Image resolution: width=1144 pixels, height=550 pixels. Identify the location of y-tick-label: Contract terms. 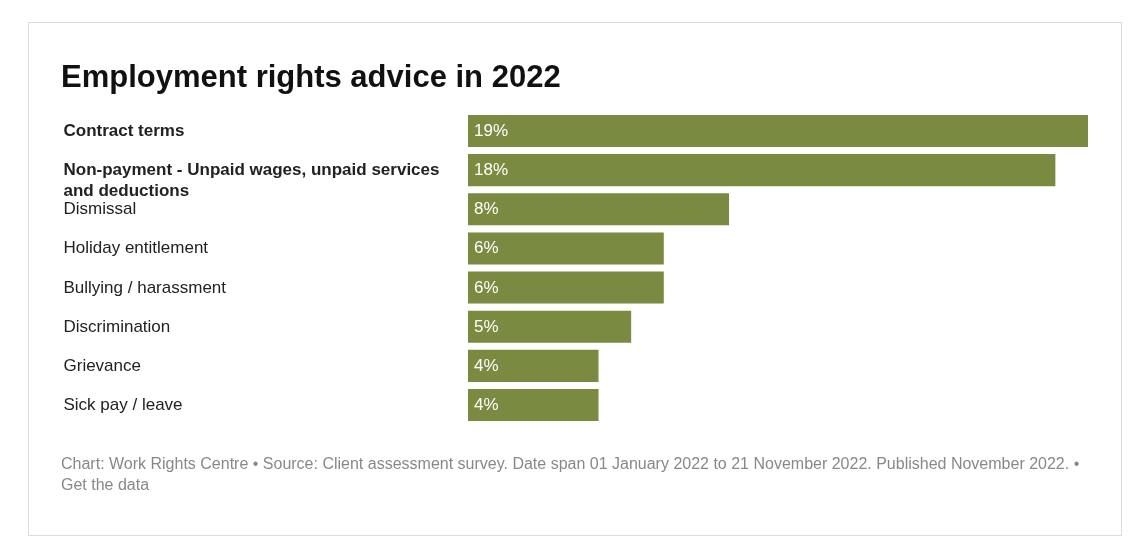
(124, 131).